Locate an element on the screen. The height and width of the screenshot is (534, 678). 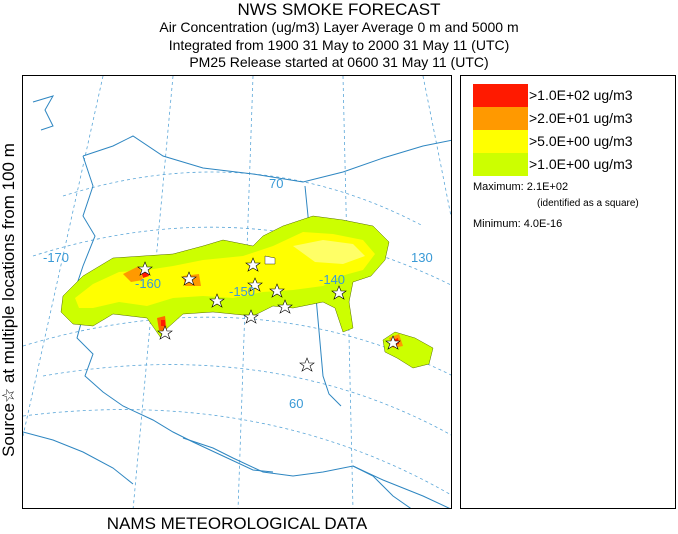
legend-minimum: Minimum: 4.0E-16 is located at coordinates (518, 224).